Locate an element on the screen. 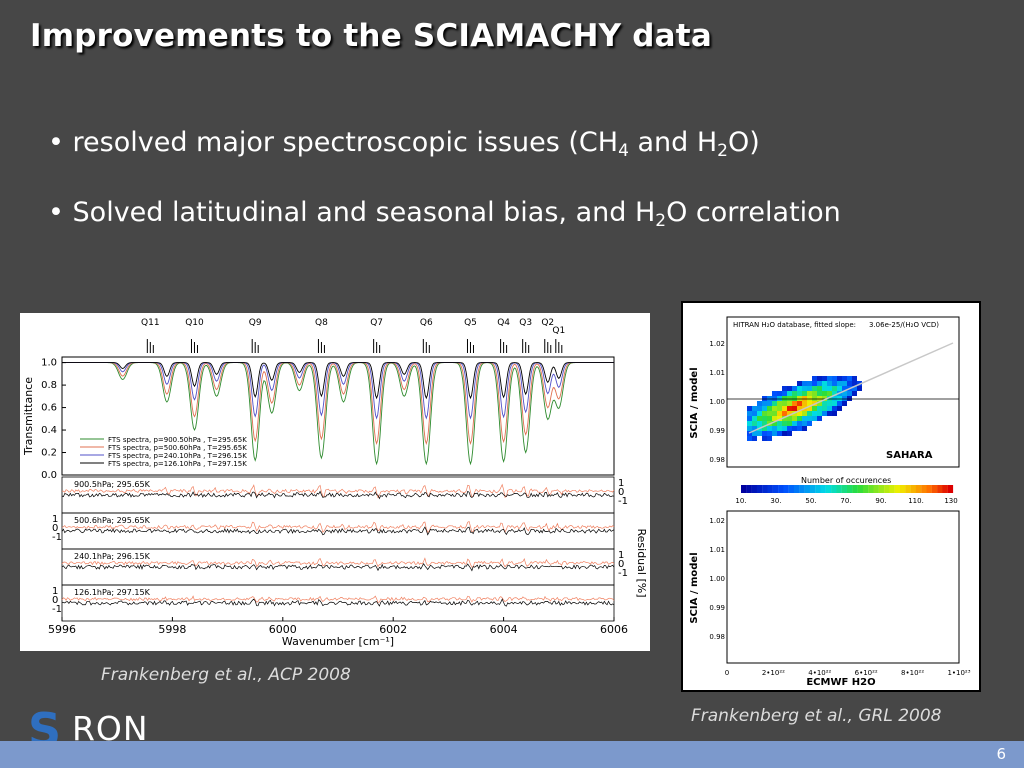  bullet-text: and H is located at coordinates (673, 142).